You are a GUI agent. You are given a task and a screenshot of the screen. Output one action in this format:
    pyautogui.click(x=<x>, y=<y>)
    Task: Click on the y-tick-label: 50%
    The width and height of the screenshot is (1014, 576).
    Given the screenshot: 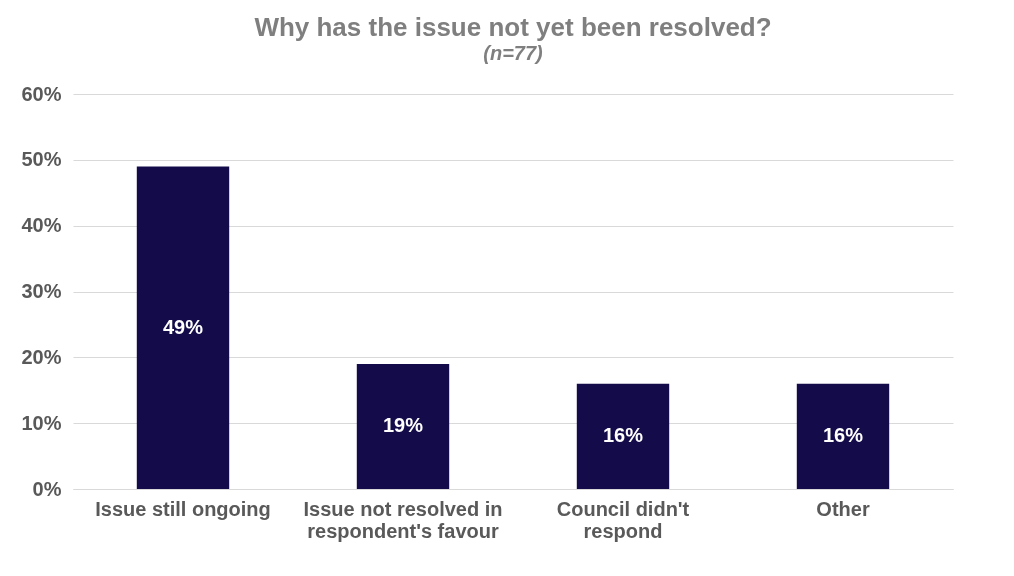 What is the action you would take?
    pyautogui.click(x=41, y=159)
    